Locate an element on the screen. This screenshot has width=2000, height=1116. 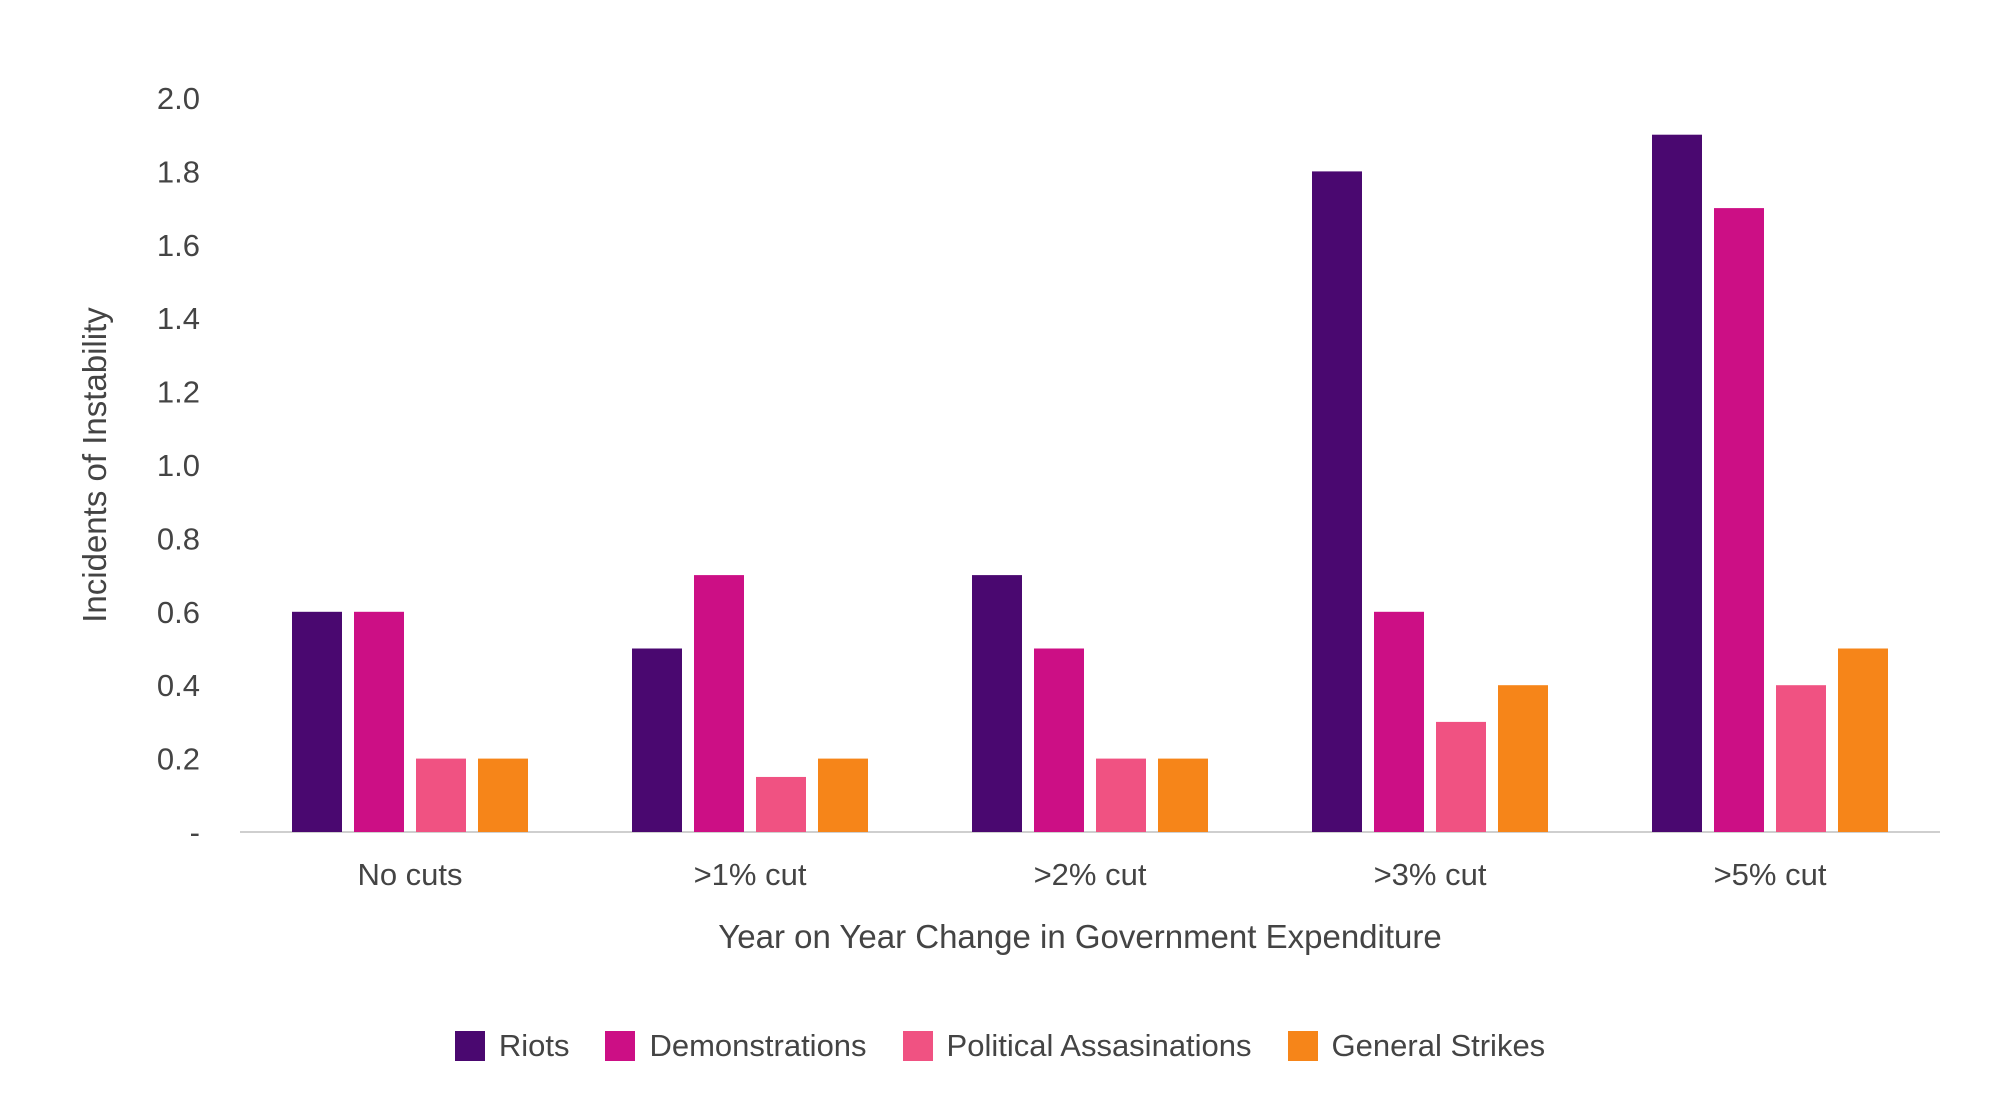
legend-item-demonstrations: Demonstrations is located at coordinates (736, 1046).